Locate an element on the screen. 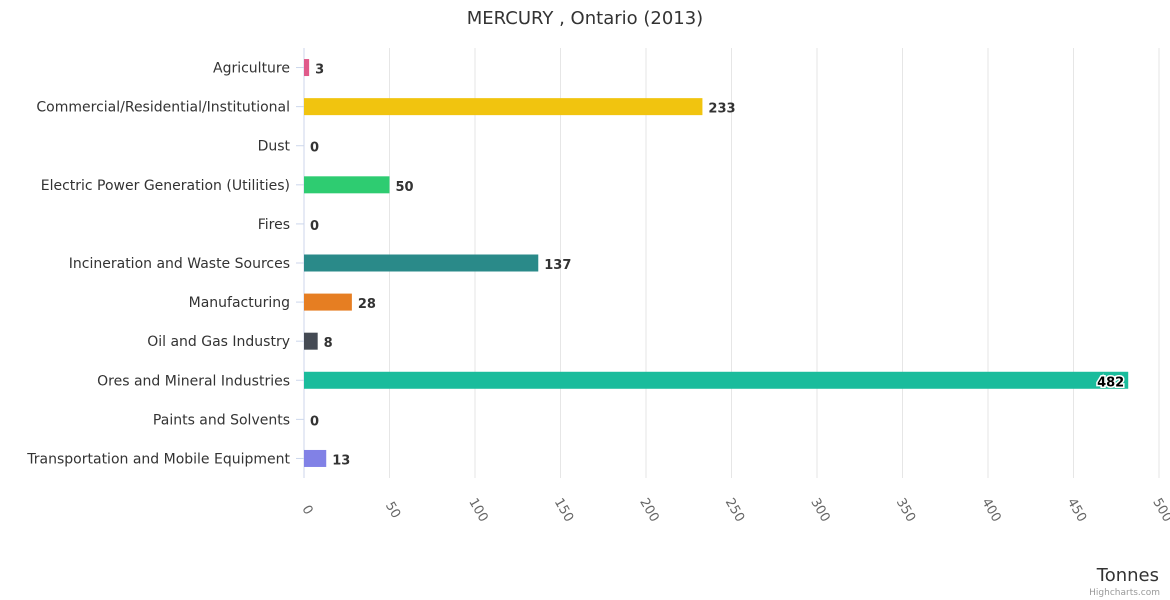  data-label: 28 is located at coordinates (367, 304).